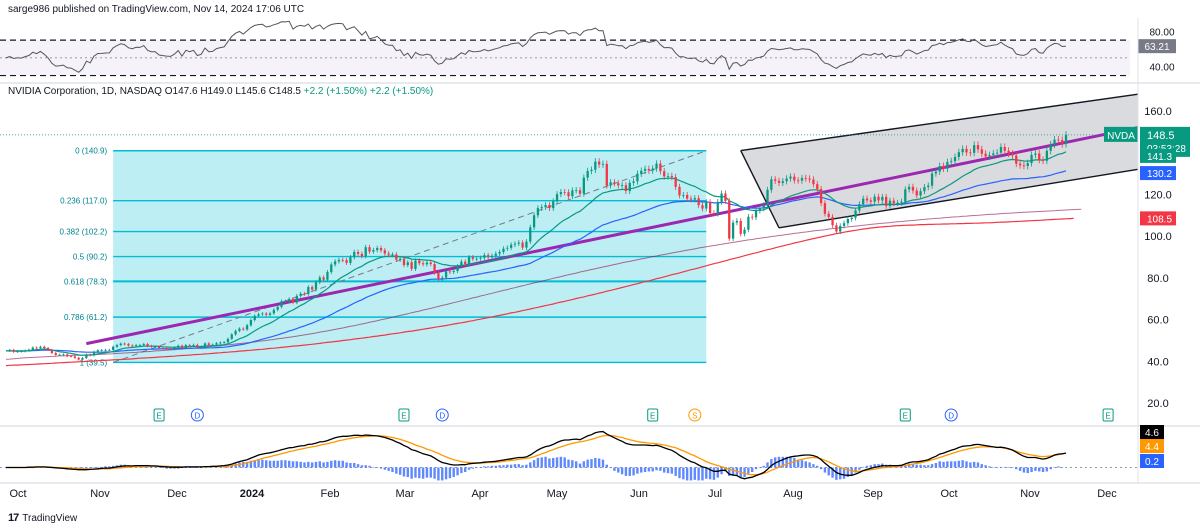  Describe the element at coordinates (1156, 47) in the screenshot. I see `rsi-value-label: 63.21` at that location.